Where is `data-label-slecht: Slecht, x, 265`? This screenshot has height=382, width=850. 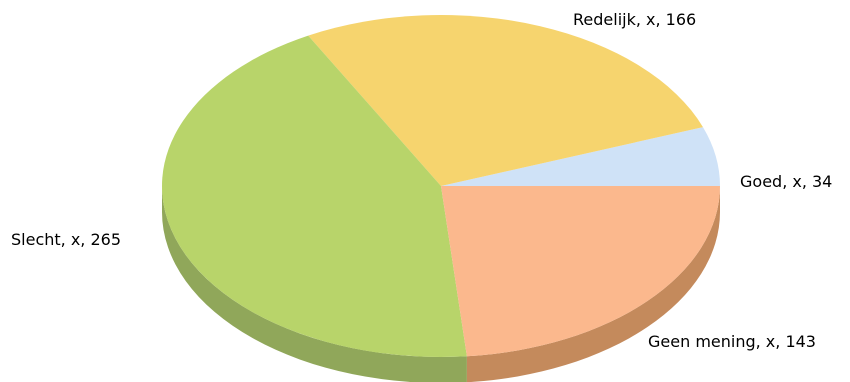 data-label-slecht: Slecht, x, 265 is located at coordinates (66, 239).